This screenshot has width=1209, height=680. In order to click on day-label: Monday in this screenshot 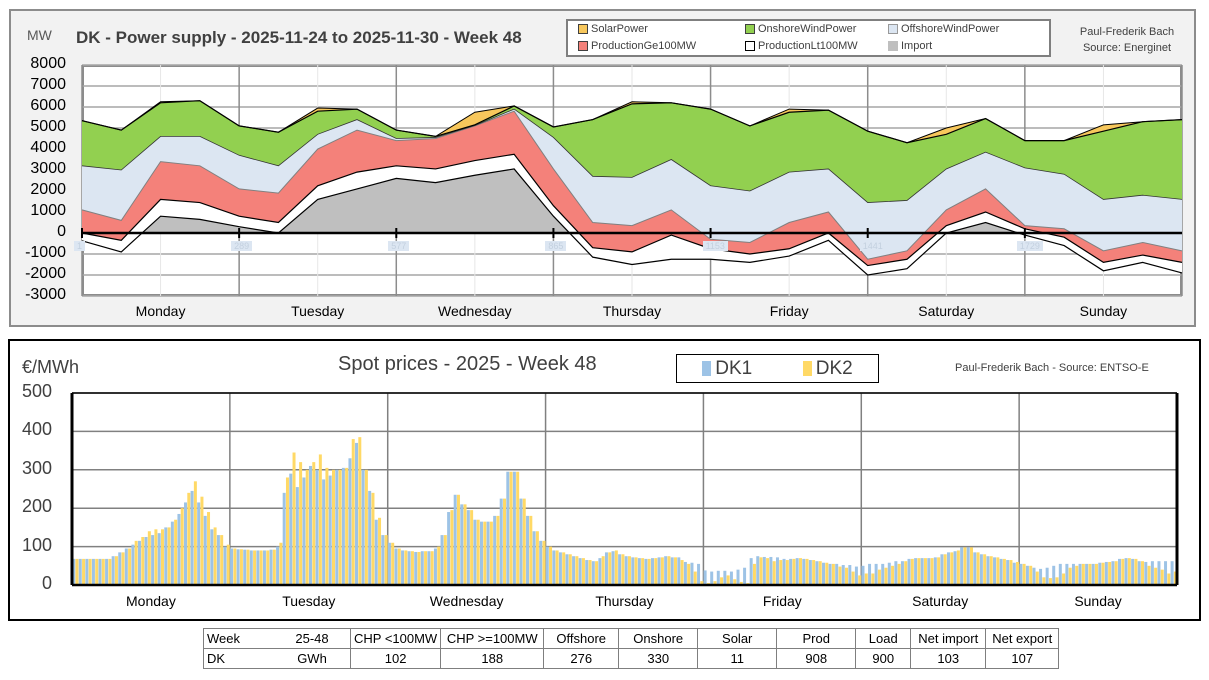, I will do `click(160, 311)`.